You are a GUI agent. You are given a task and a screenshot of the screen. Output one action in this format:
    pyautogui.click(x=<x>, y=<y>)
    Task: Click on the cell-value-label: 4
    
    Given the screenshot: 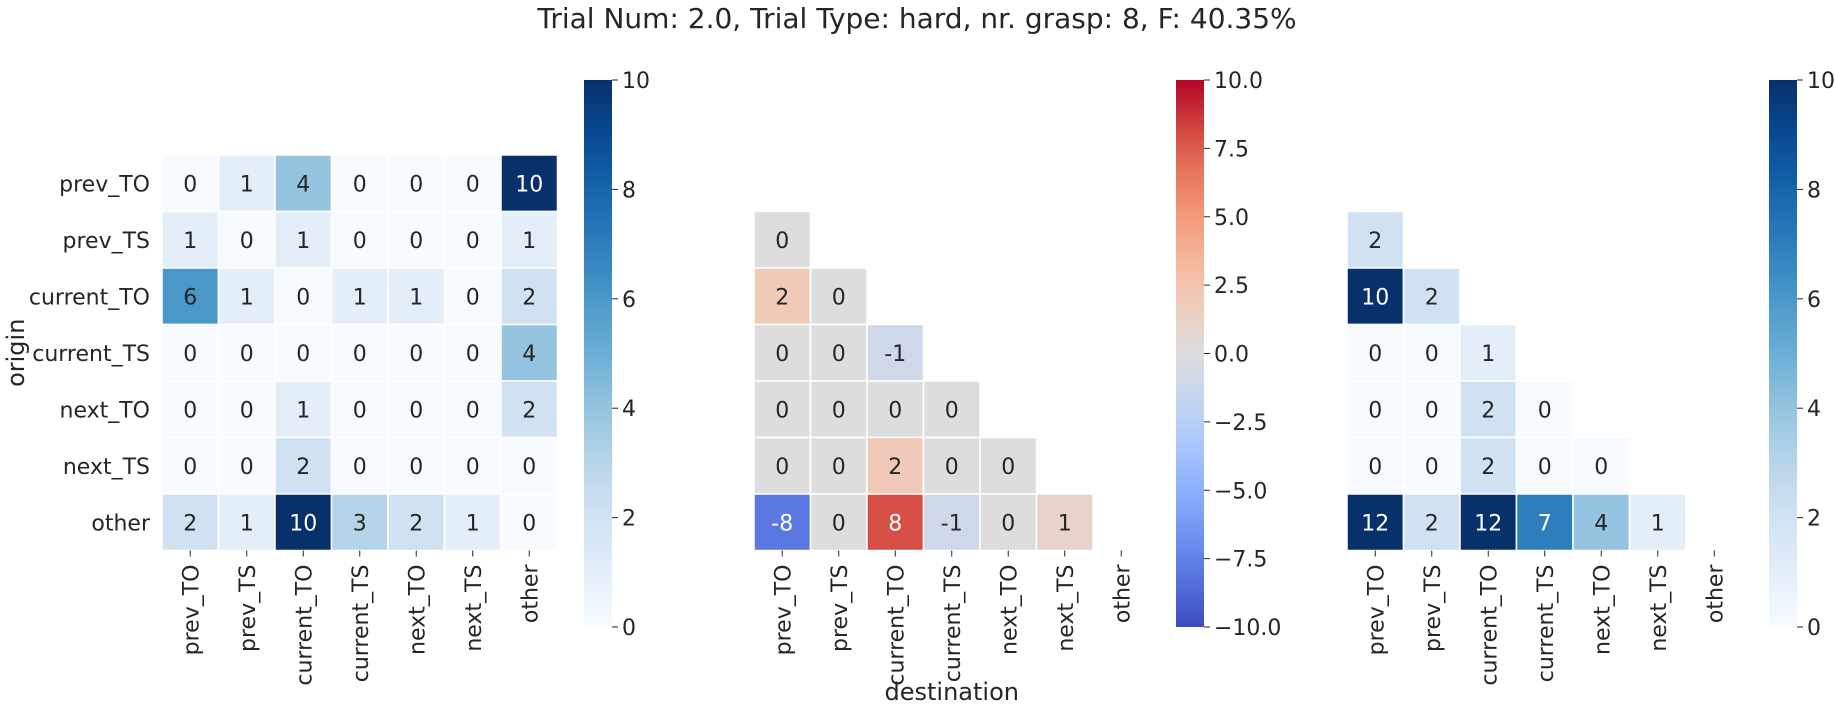 What is the action you would take?
    pyautogui.click(x=303, y=184)
    